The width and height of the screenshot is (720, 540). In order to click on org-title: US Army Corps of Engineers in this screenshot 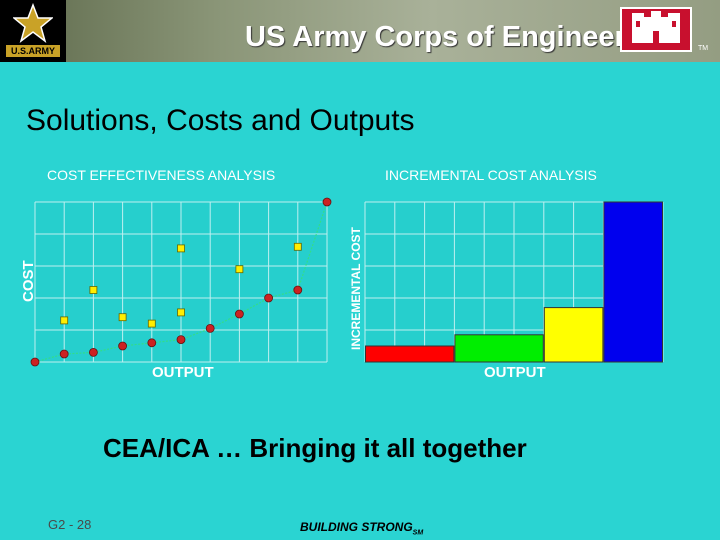, I will do `click(443, 37)`.